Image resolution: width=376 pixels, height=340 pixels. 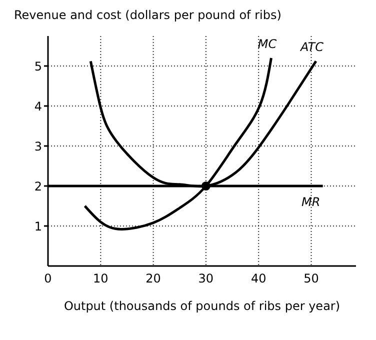 What do you see at coordinates (202, 306) in the screenshot?
I see `x-axis-title: Output (thousands of pounds of ribs per year)` at bounding box center [202, 306].